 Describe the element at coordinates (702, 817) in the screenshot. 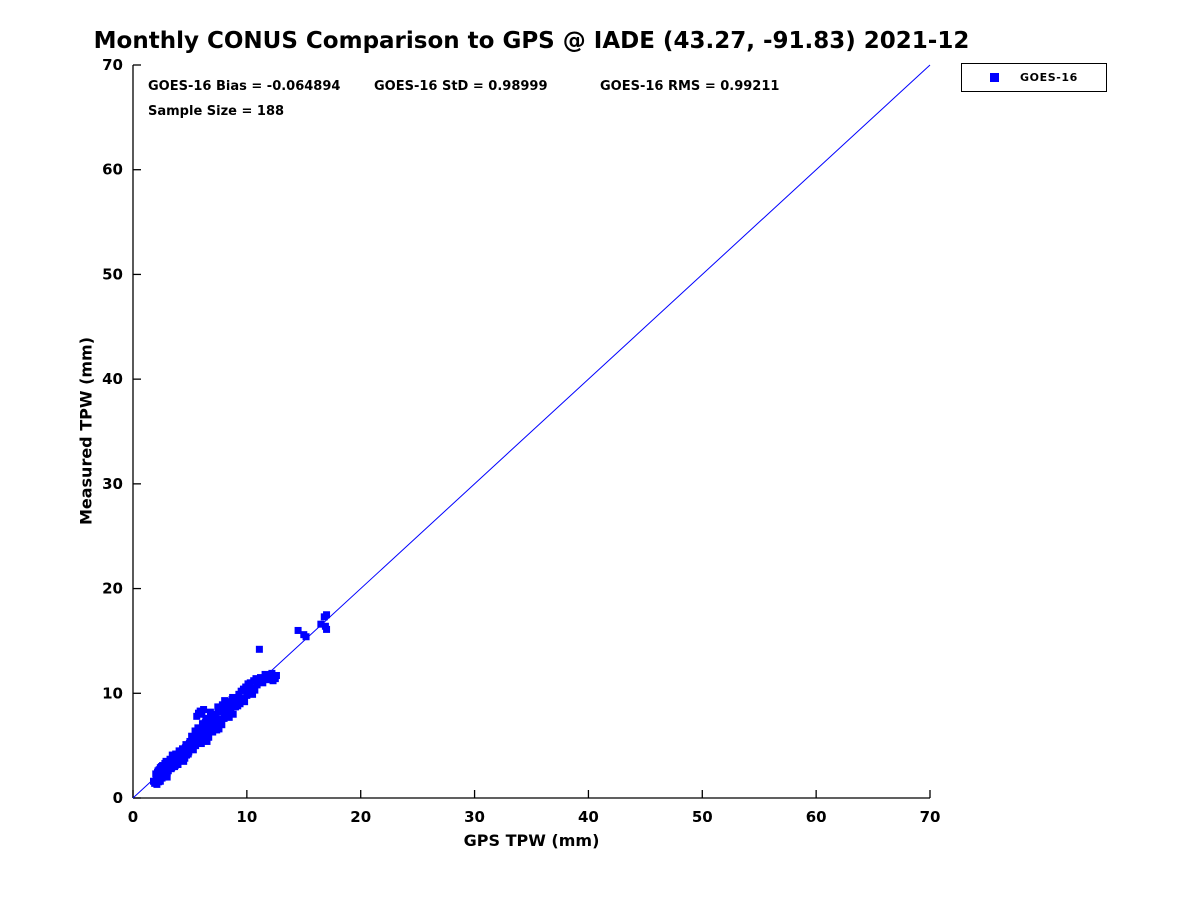

I see `x-tick-label: 50` at that location.